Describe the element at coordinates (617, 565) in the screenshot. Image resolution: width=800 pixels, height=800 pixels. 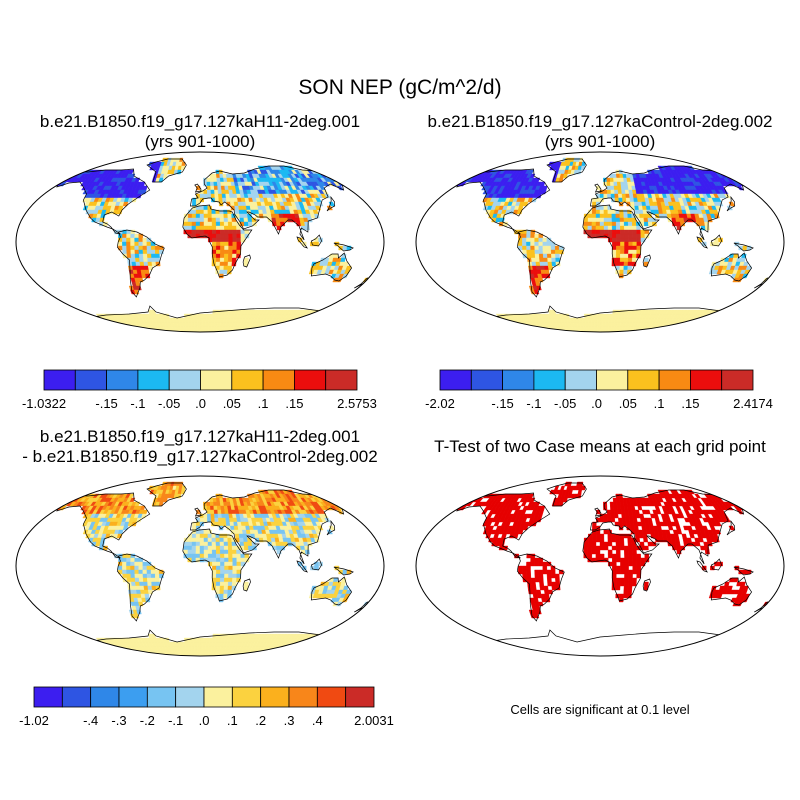
I see `coastline-africa` at that location.